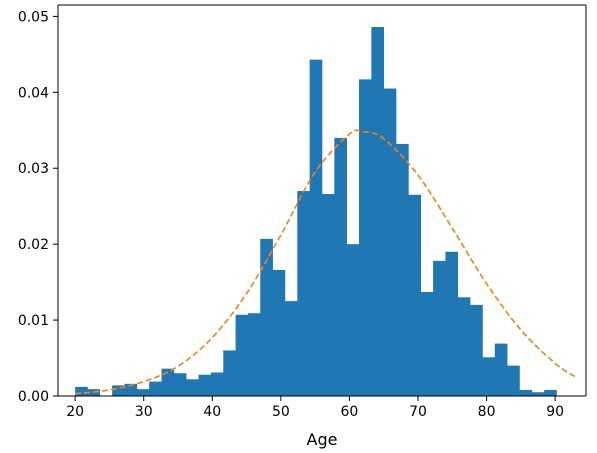  What do you see at coordinates (33, 17) in the screenshot?
I see `y-tick-label: 0.05` at bounding box center [33, 17].